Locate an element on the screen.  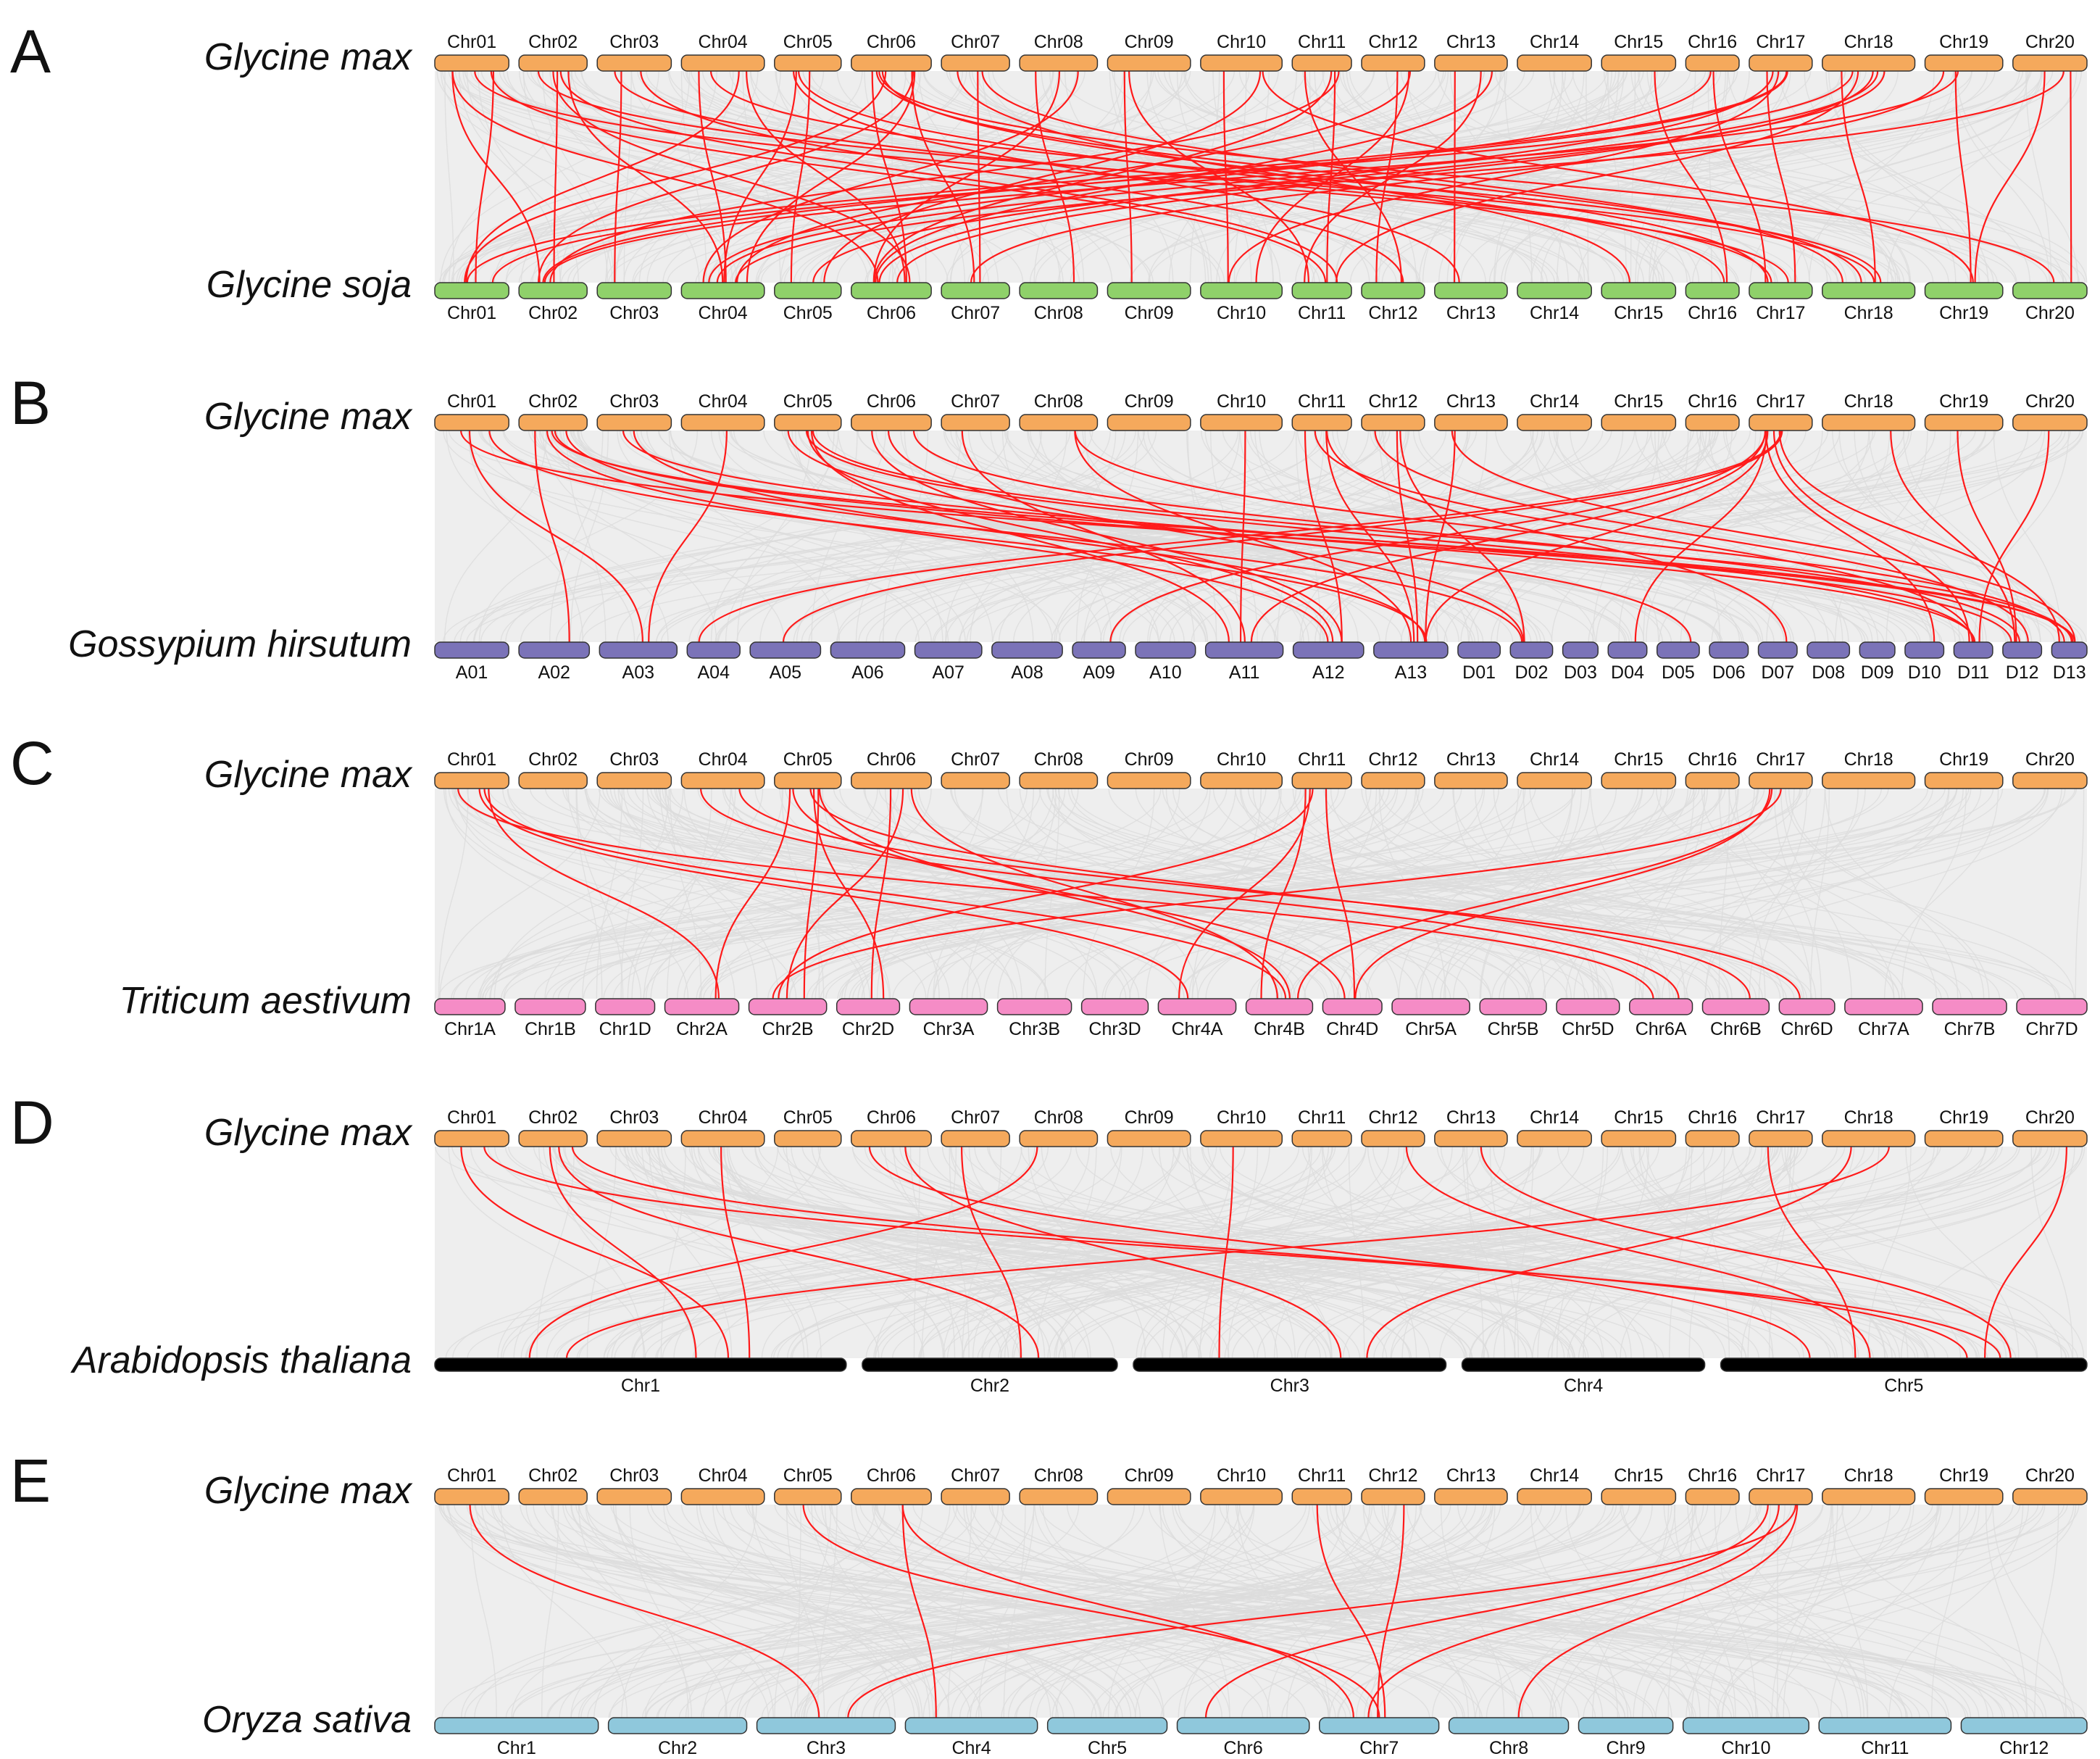
bottom-chromosome-label: Chr5B is located at coordinates (1513, 1029).